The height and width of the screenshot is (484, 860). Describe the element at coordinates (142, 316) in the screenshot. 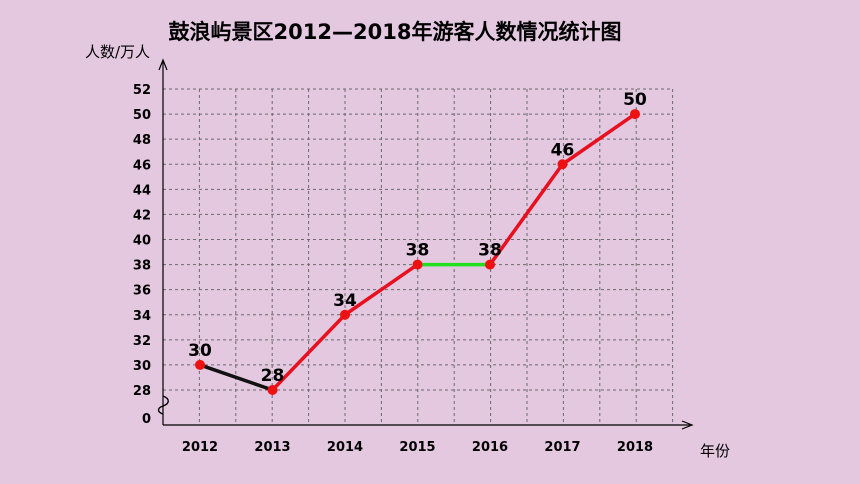

I see `y-tick-label: 34` at that location.